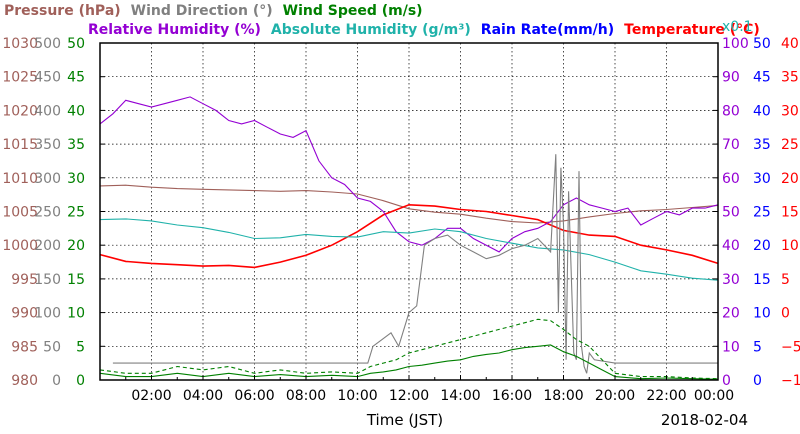 The height and width of the screenshot is (434, 800). Describe the element at coordinates (737, 27) in the screenshot. I see `multiplier-label: x0.1` at that location.